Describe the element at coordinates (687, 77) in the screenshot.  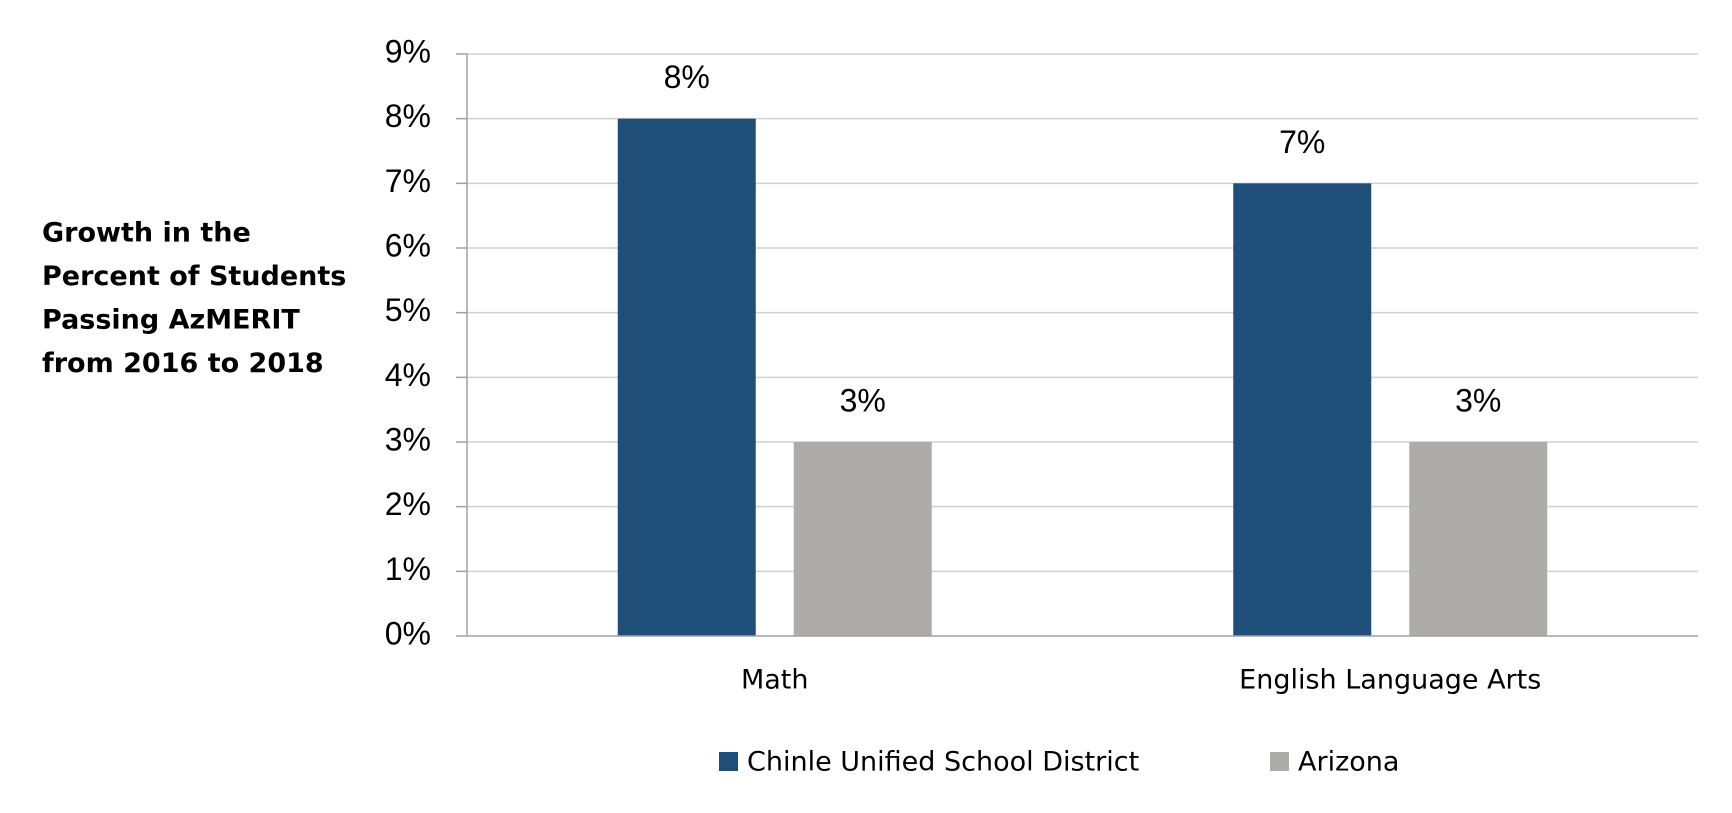
I see `data-label: 8%` at that location.